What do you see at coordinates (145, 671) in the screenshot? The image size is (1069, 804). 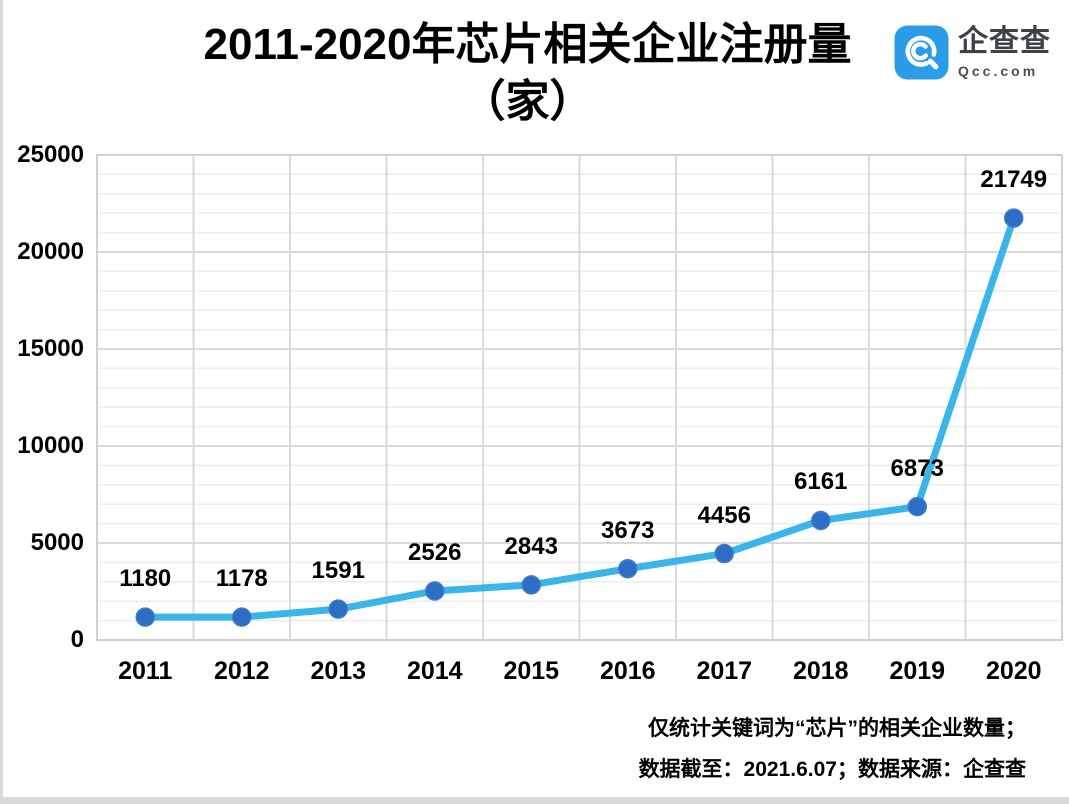 I see `x-axis-label-2011: 2011` at bounding box center [145, 671].